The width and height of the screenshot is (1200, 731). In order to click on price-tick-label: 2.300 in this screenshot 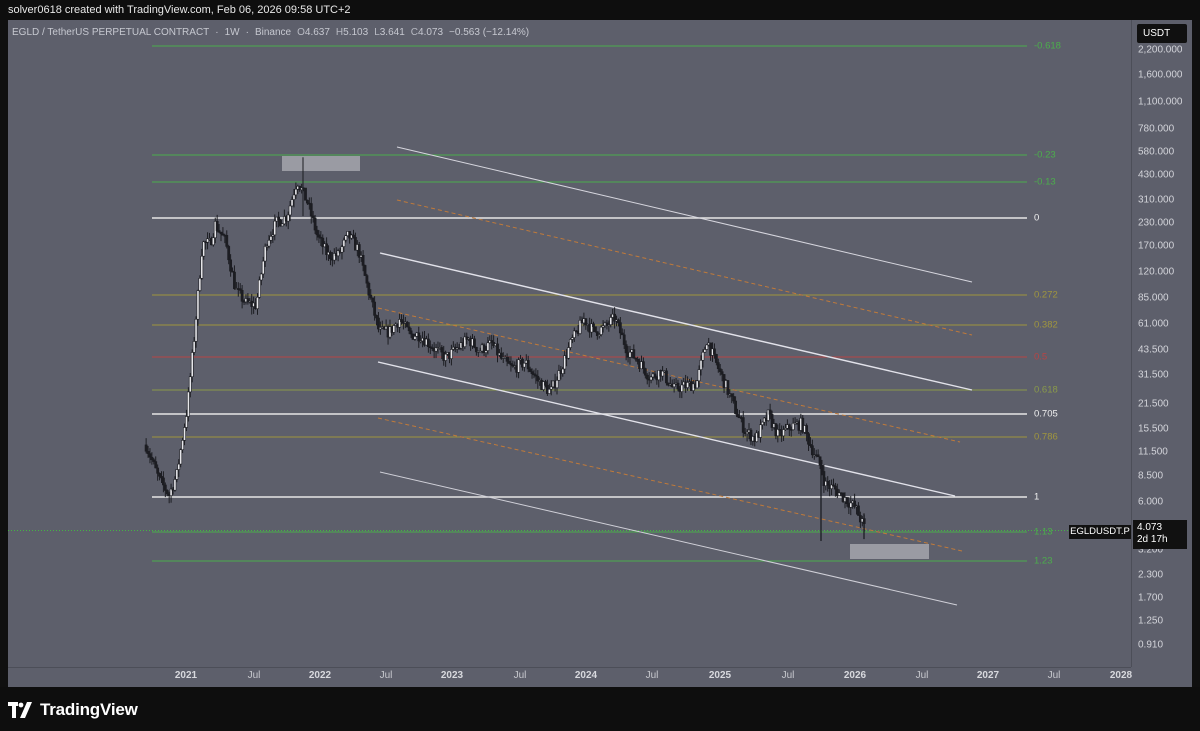, I will do `click(1151, 575)`.